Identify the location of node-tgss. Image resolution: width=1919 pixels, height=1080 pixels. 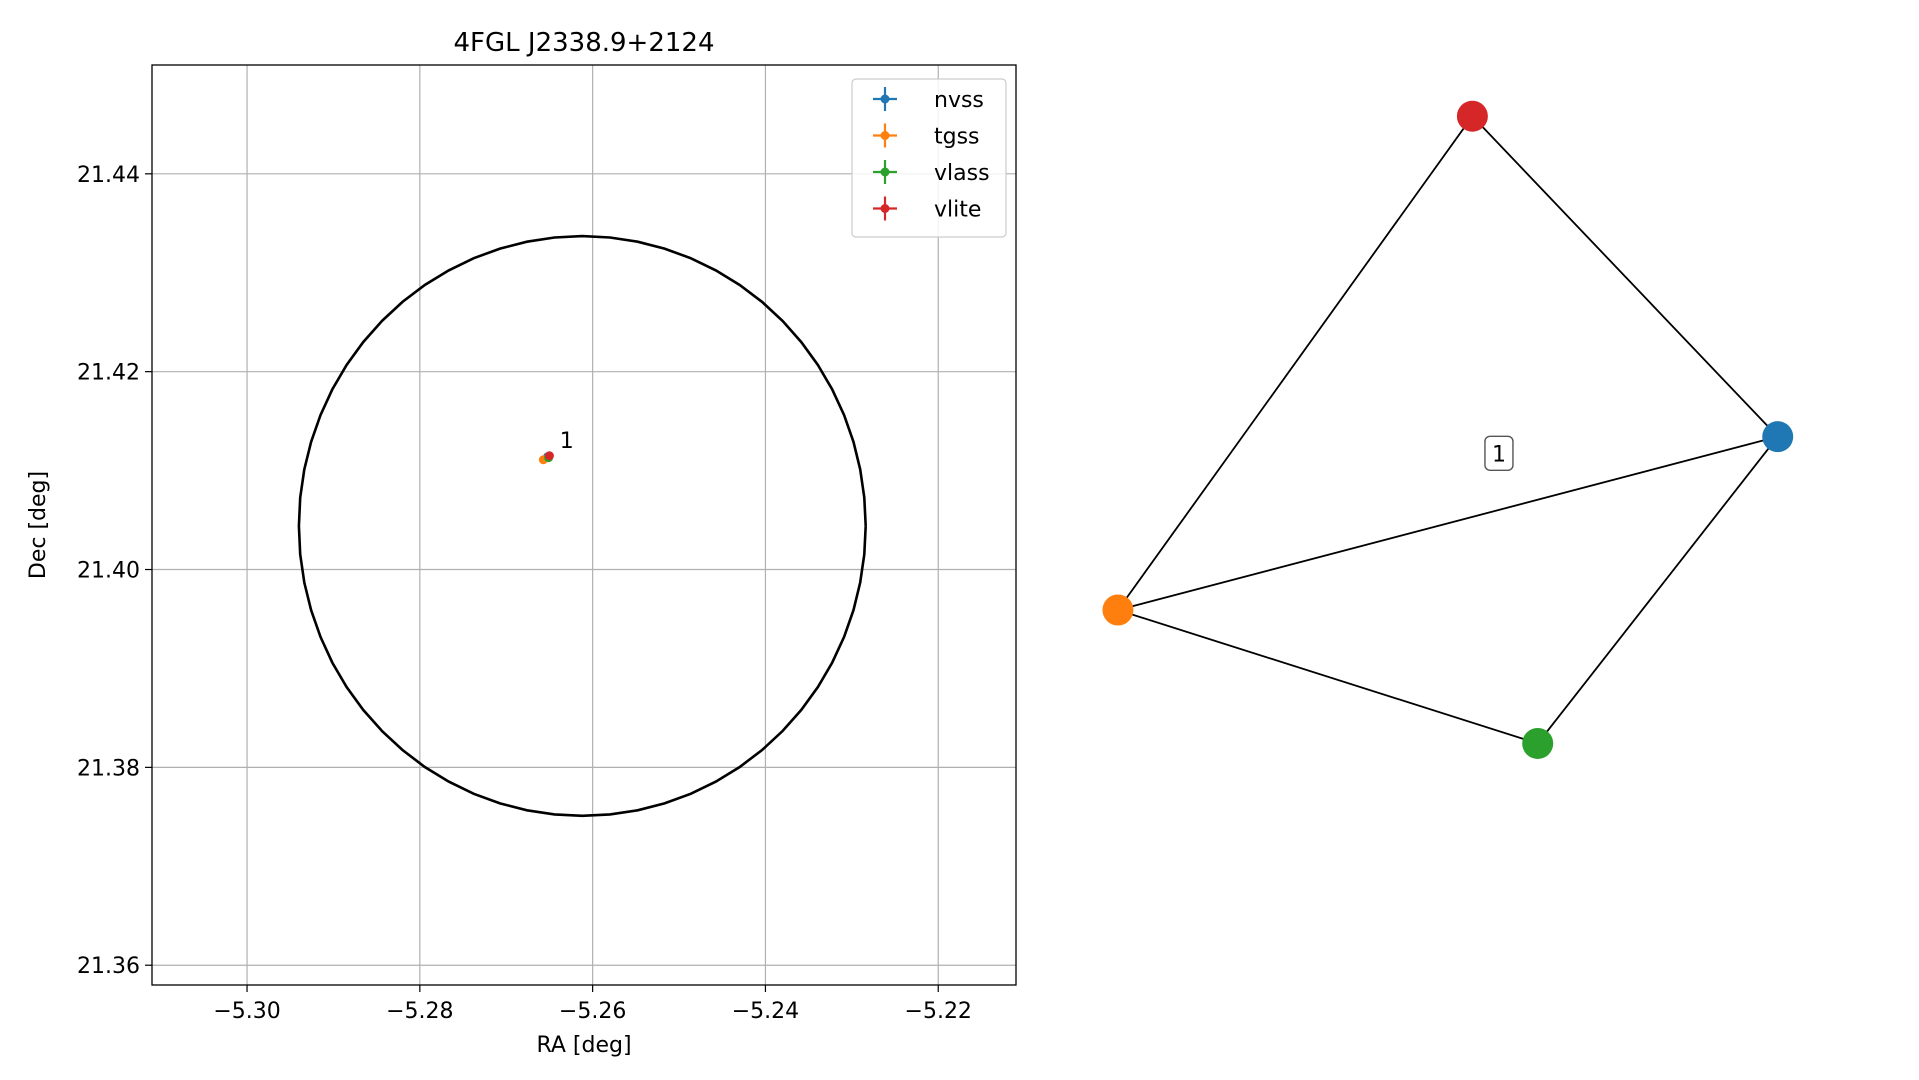
(1118, 610).